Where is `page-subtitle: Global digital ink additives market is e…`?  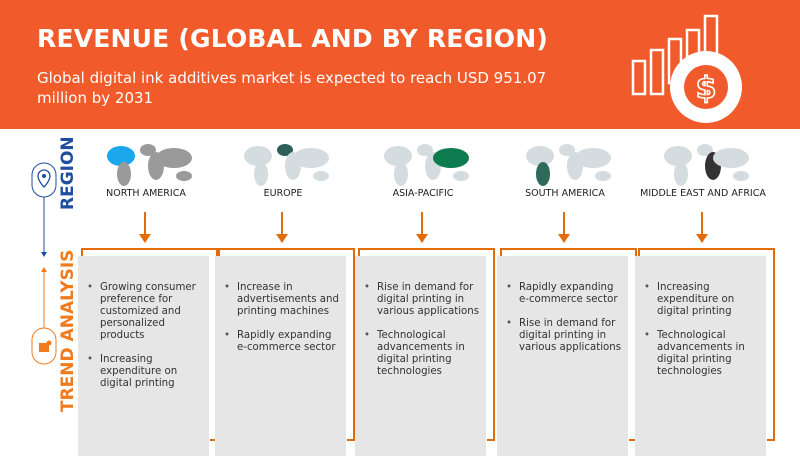 page-subtitle: Global digital ink additives market is e… is located at coordinates (292, 88).